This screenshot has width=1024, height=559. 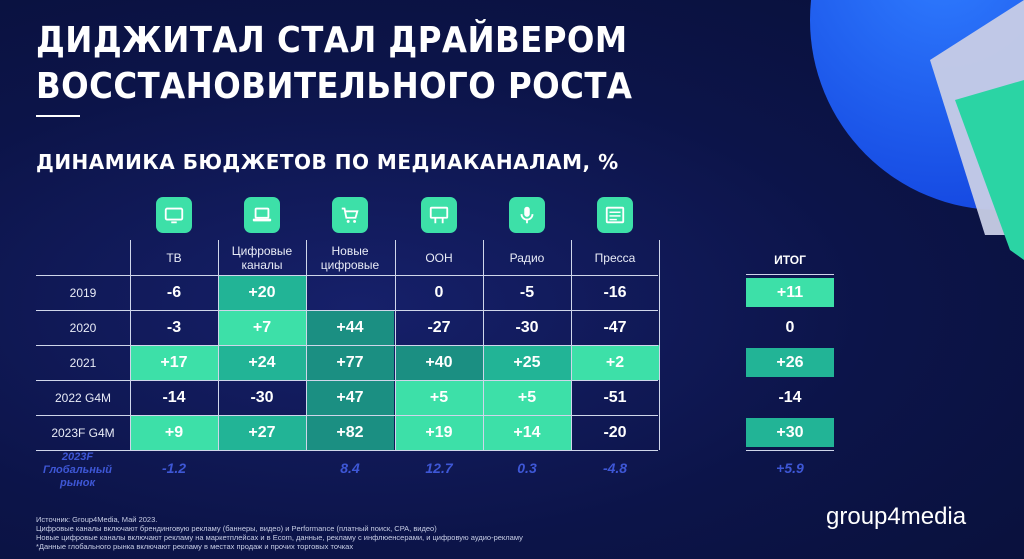 I want to click on global-market-label-line: Глобальный, so click(x=77, y=470).